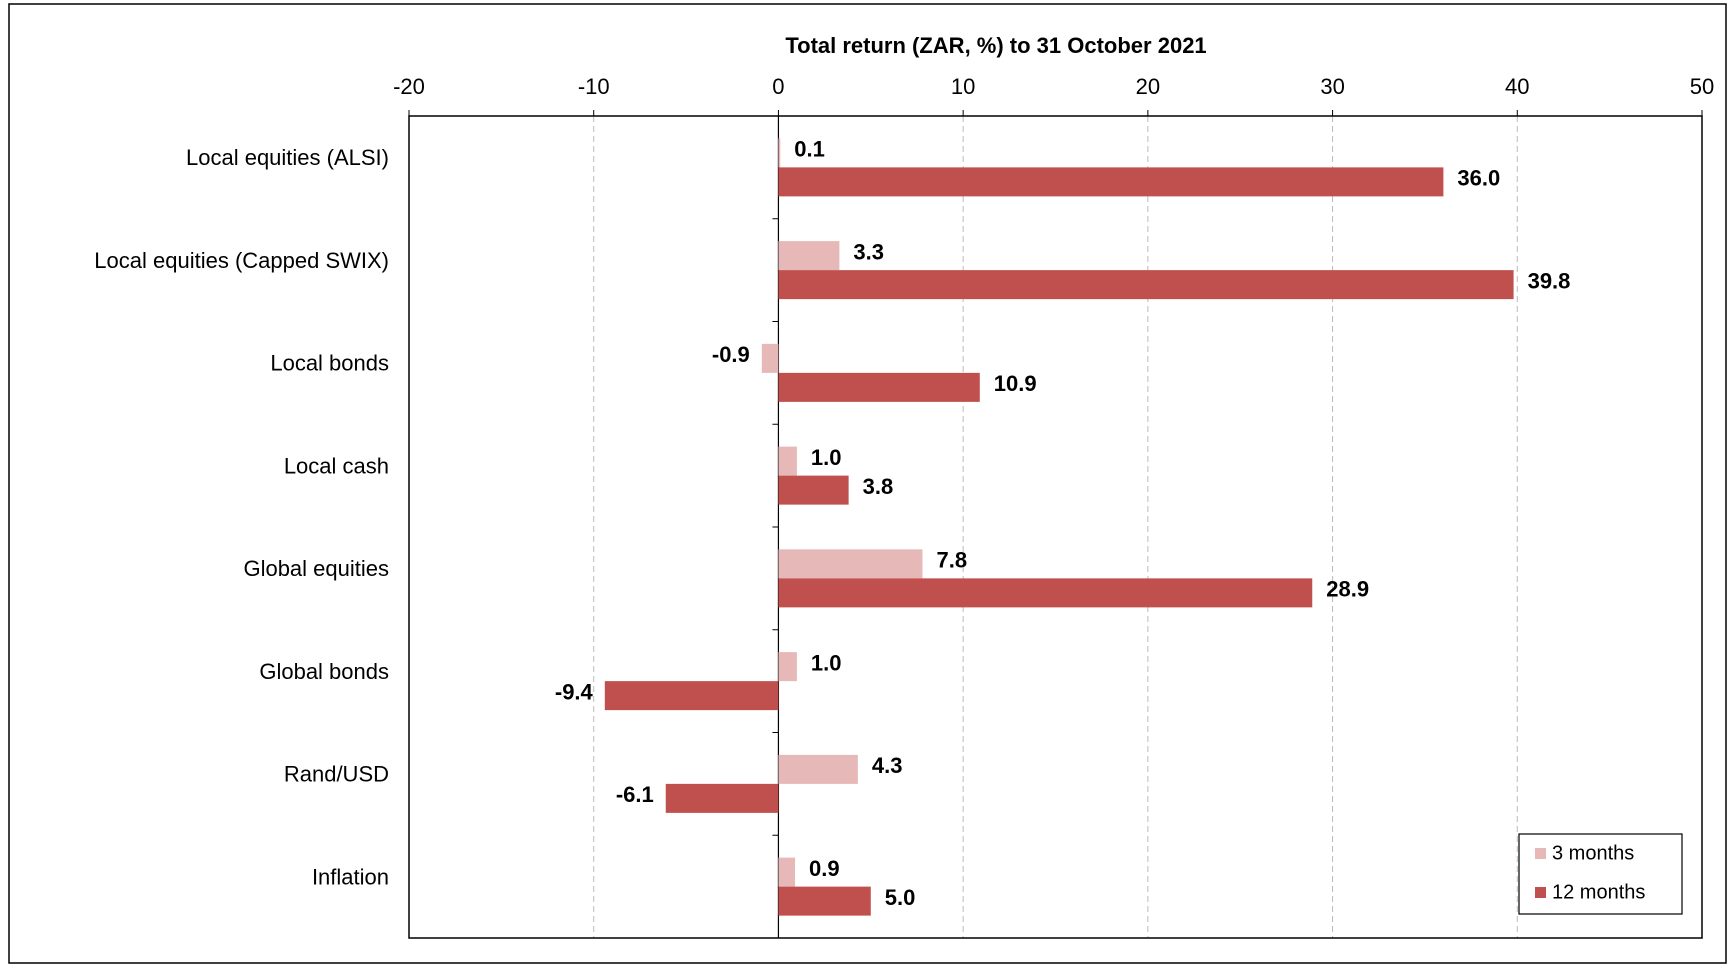  Describe the element at coordinates (1478, 178) in the screenshot. I see `value-label: 36.0` at that location.